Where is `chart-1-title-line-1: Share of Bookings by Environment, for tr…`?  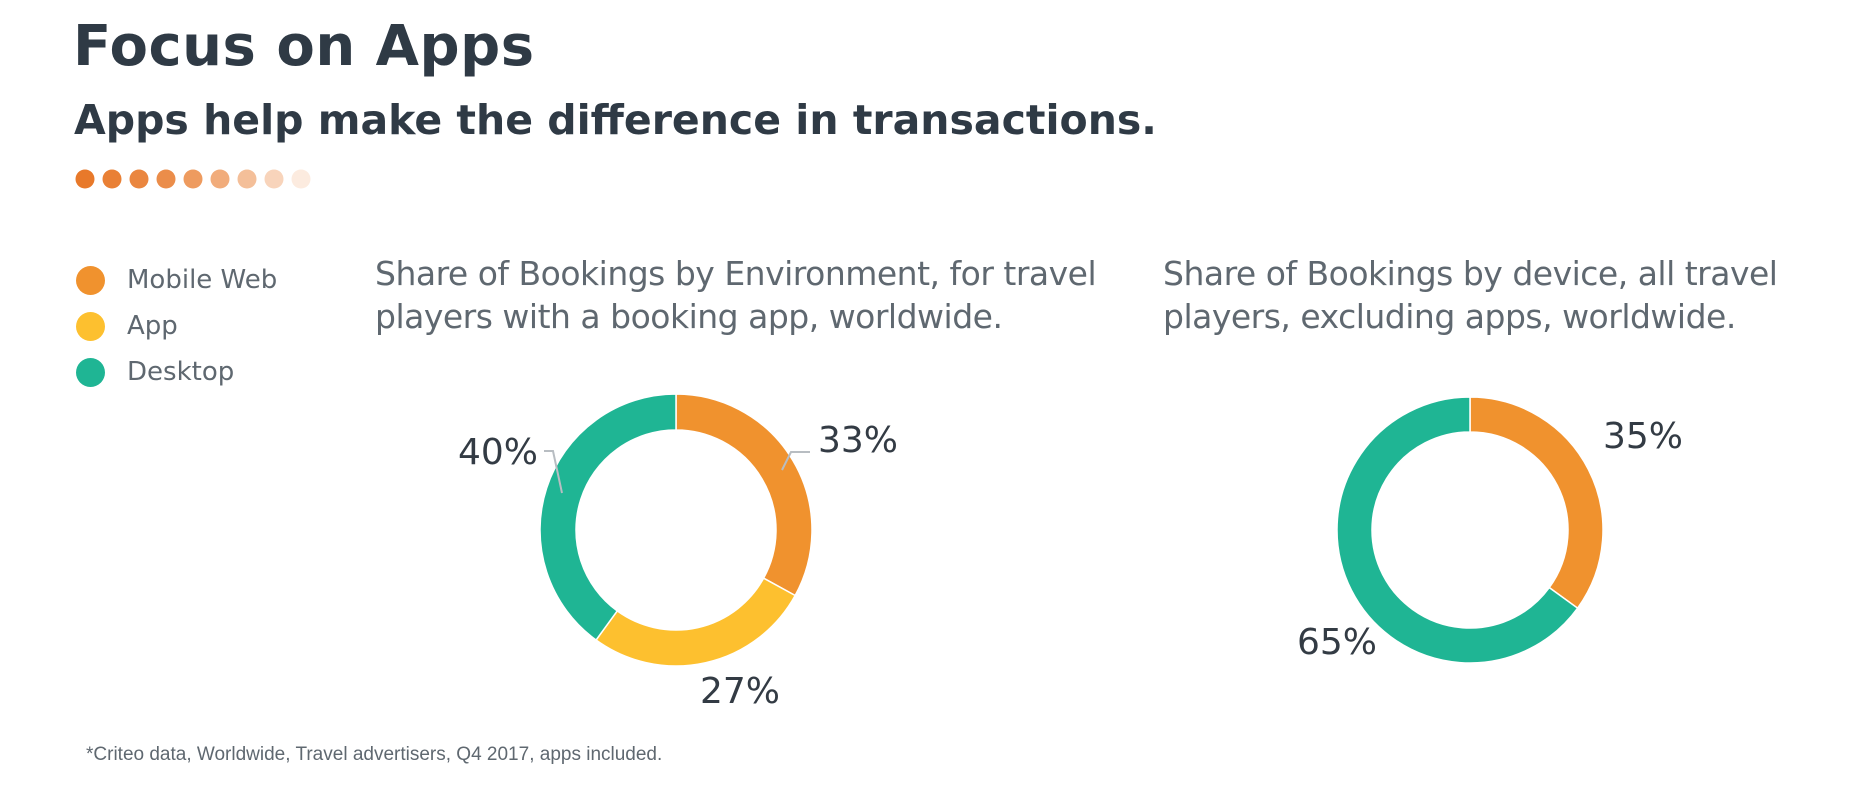
chart-1-title-line-1: Share of Bookings by Environment, for tr… is located at coordinates (736, 273).